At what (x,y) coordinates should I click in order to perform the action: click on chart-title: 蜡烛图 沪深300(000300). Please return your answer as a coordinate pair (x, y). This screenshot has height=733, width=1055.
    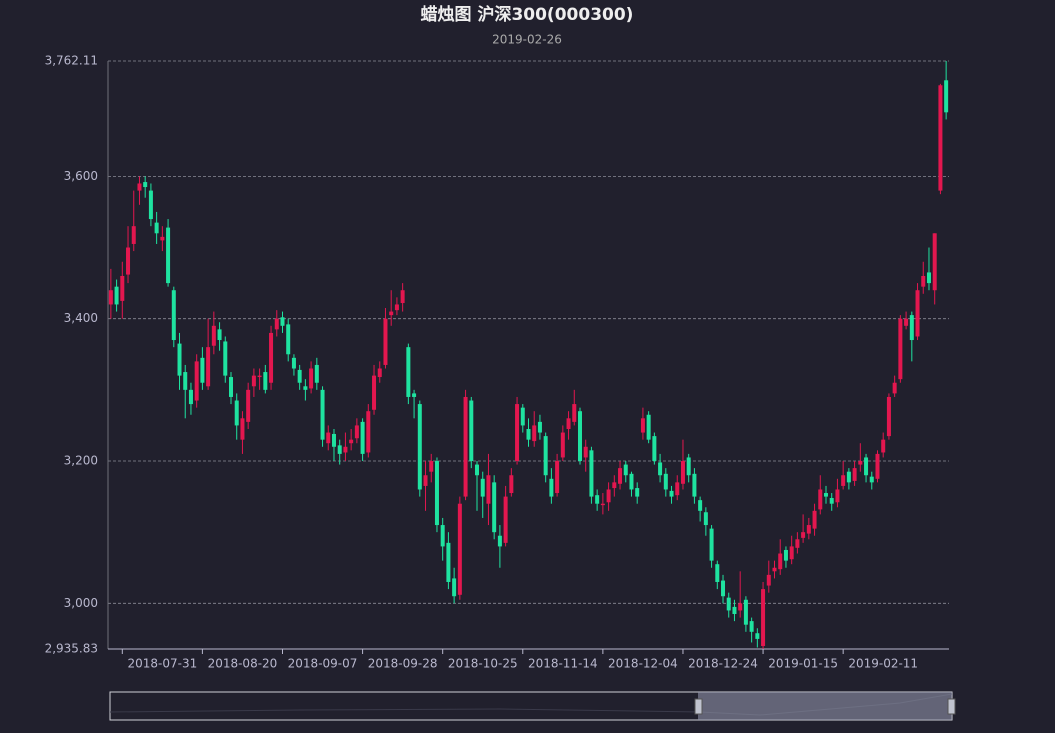
    Looking at the image, I should click on (527, 14).